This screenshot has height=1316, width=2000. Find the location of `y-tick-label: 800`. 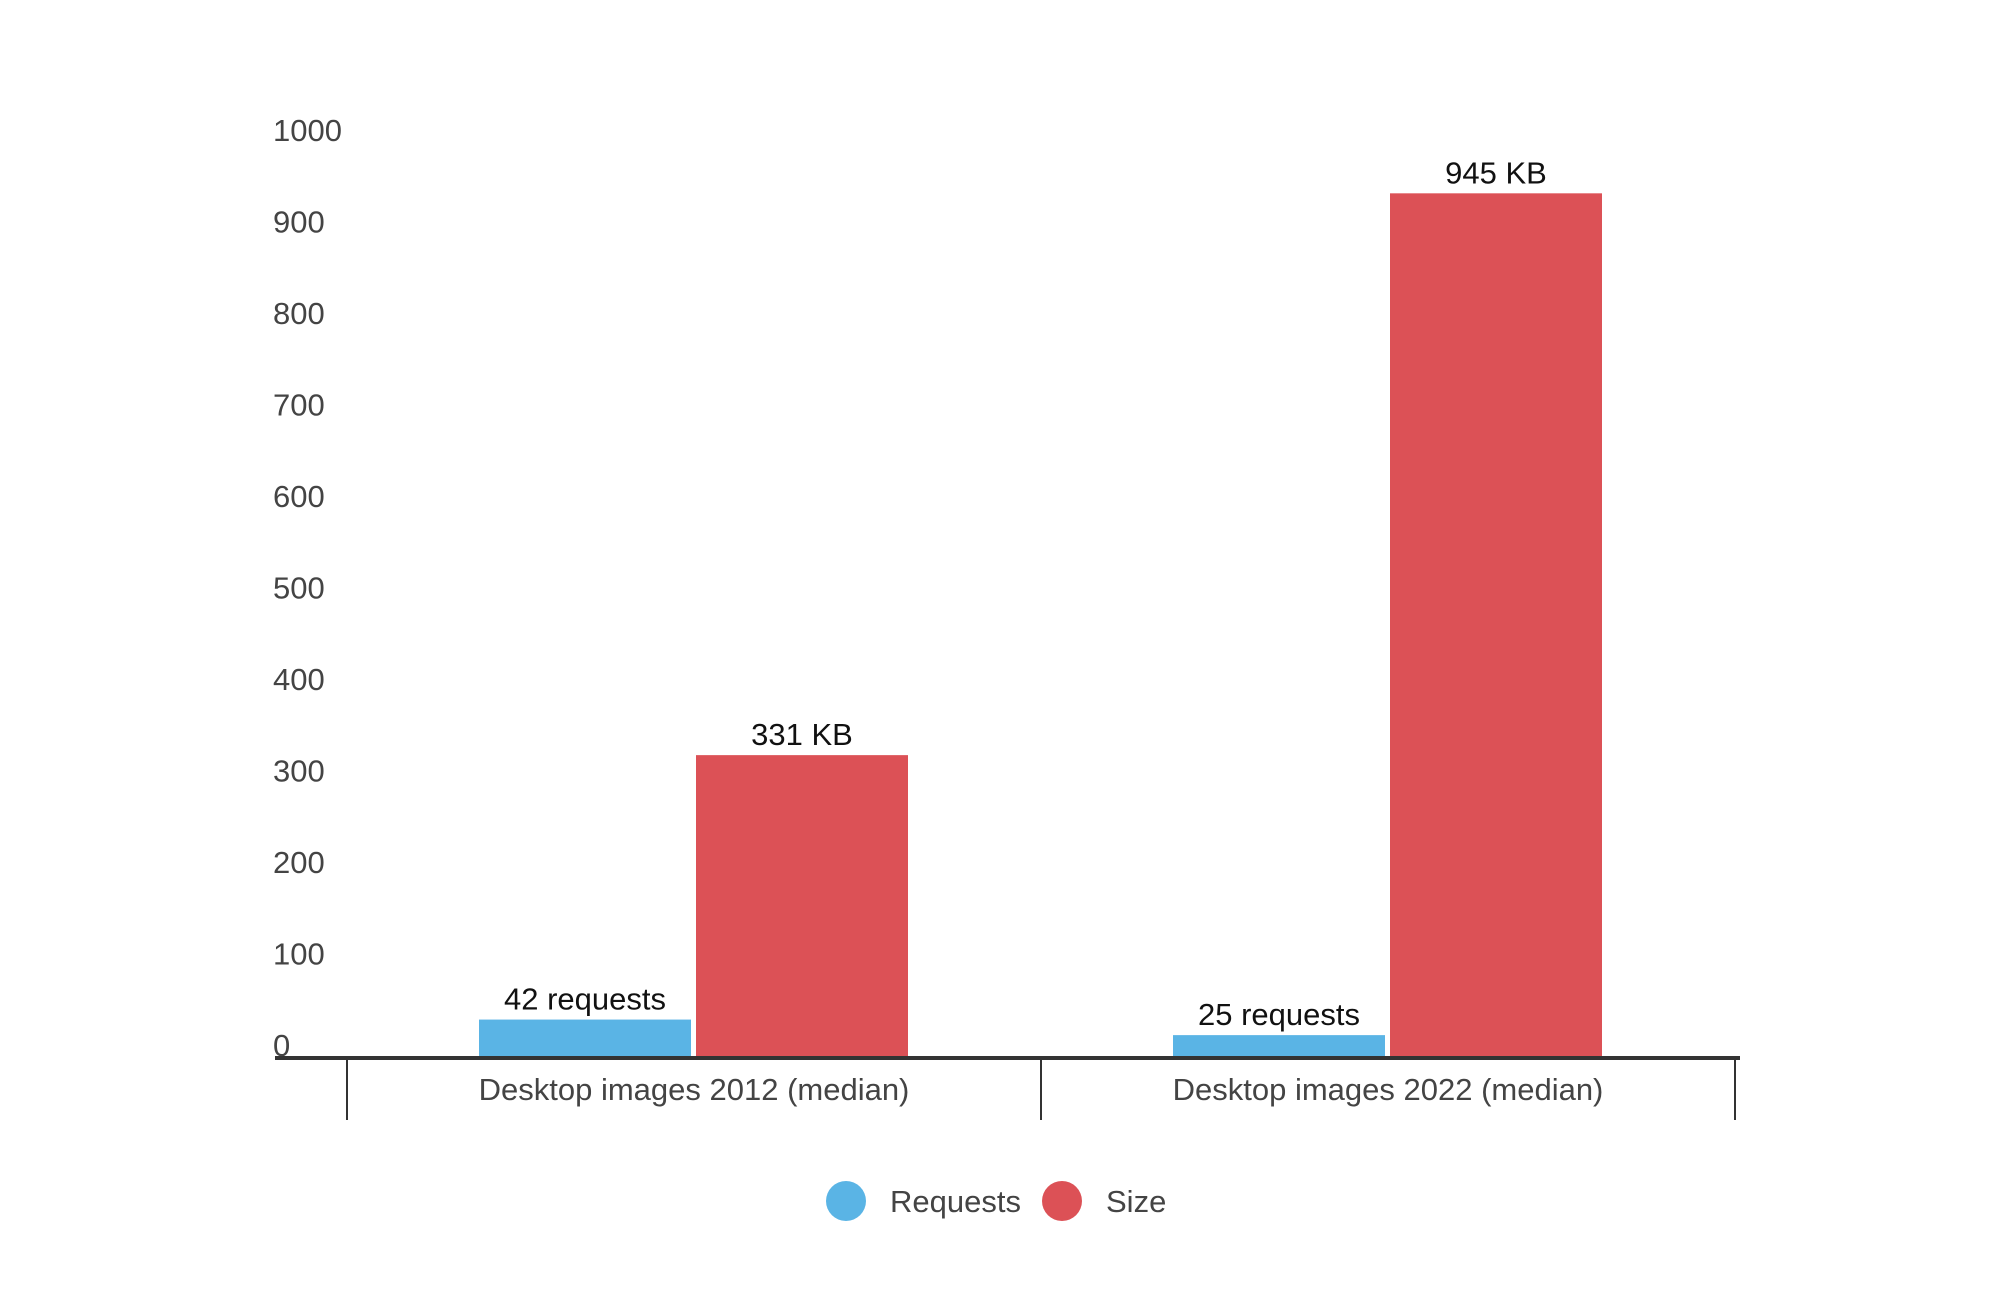

y-tick-label: 800 is located at coordinates (299, 313).